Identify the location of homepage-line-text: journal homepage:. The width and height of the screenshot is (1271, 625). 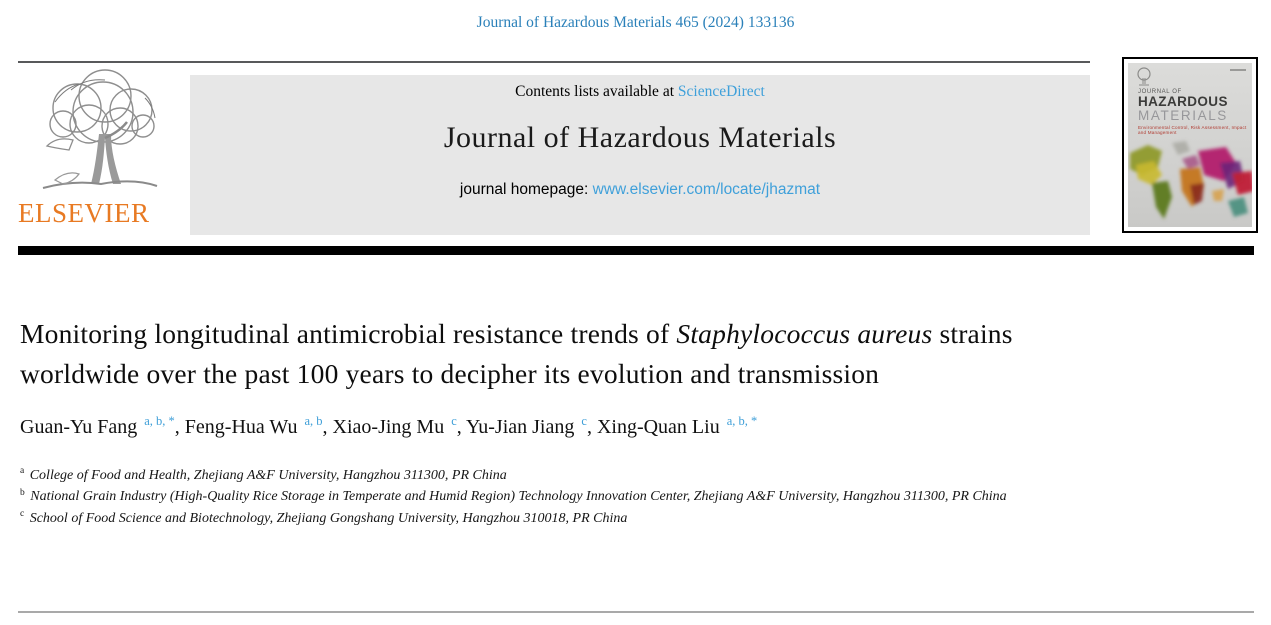
(526, 189).